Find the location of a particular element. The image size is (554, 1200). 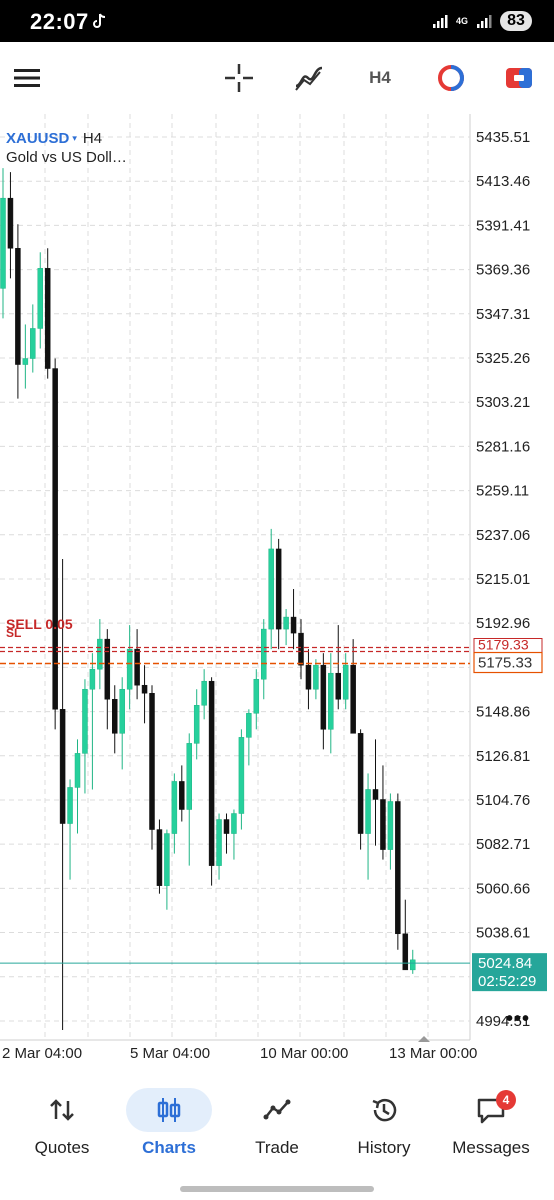

status-bar: 22:07 4G 83 is located at coordinates (277, 21).